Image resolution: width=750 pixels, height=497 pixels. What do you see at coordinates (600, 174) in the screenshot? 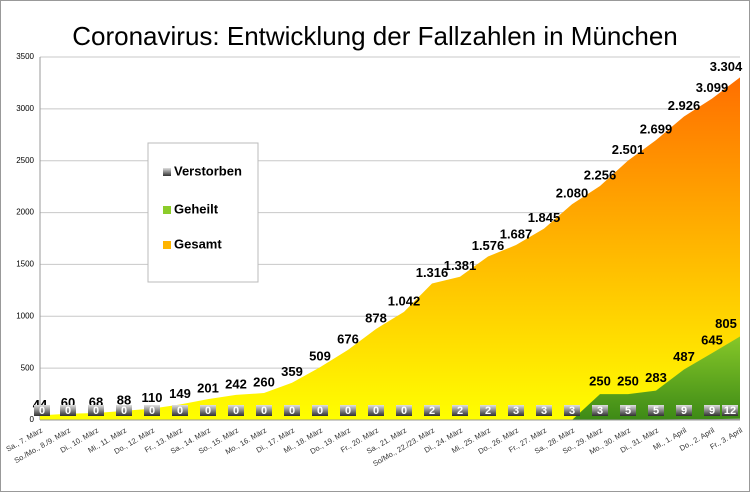
I see `data-label: 2.256` at bounding box center [600, 174].